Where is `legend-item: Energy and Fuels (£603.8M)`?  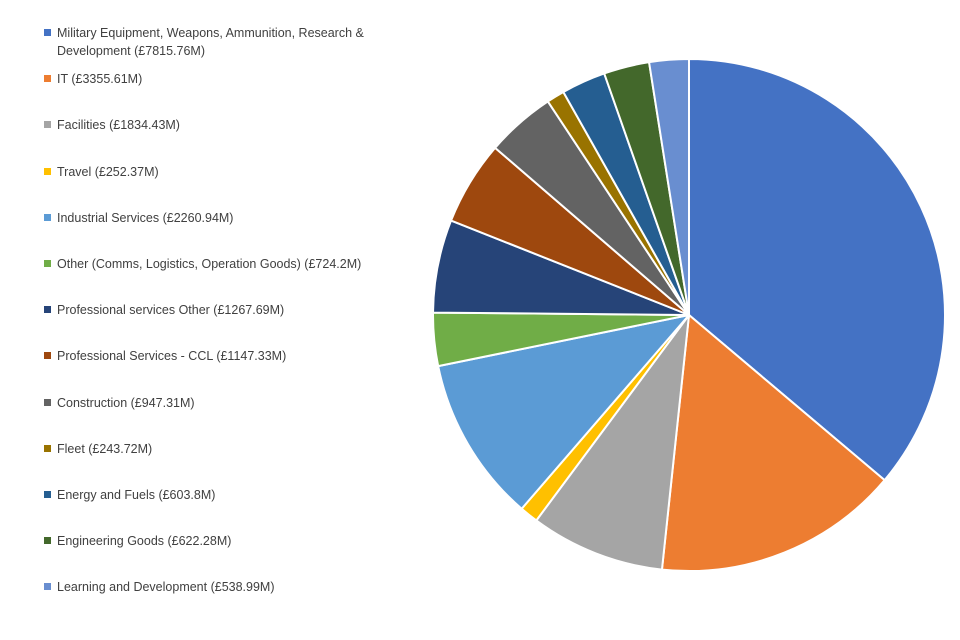 legend-item: Energy and Fuels (£603.8M) is located at coordinates (225, 495).